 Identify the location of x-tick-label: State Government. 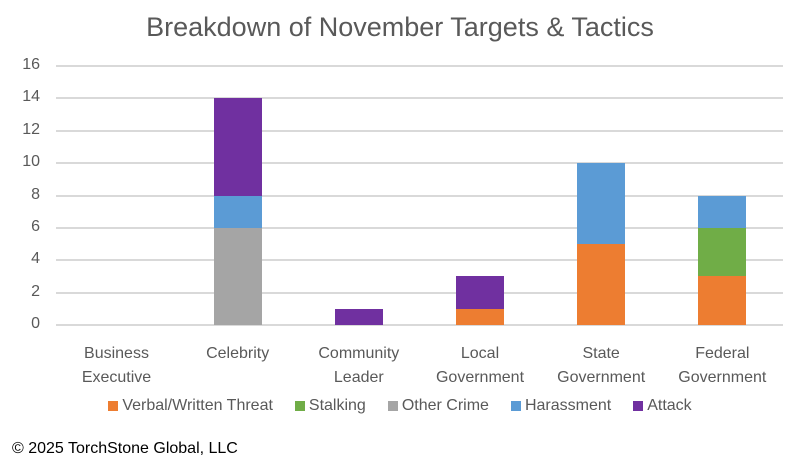
(601, 365).